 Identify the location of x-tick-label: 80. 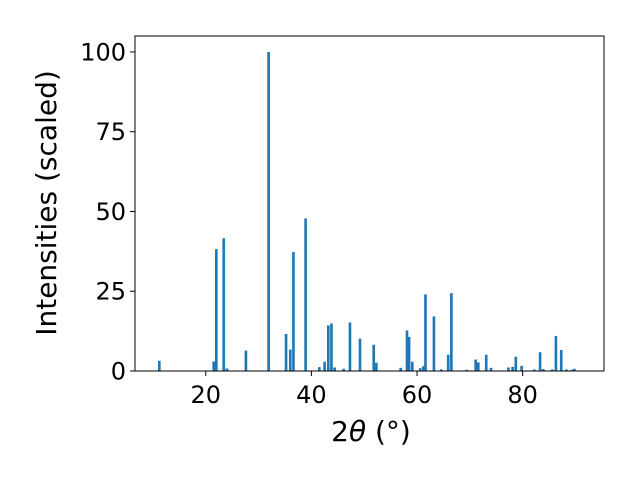
(522, 395).